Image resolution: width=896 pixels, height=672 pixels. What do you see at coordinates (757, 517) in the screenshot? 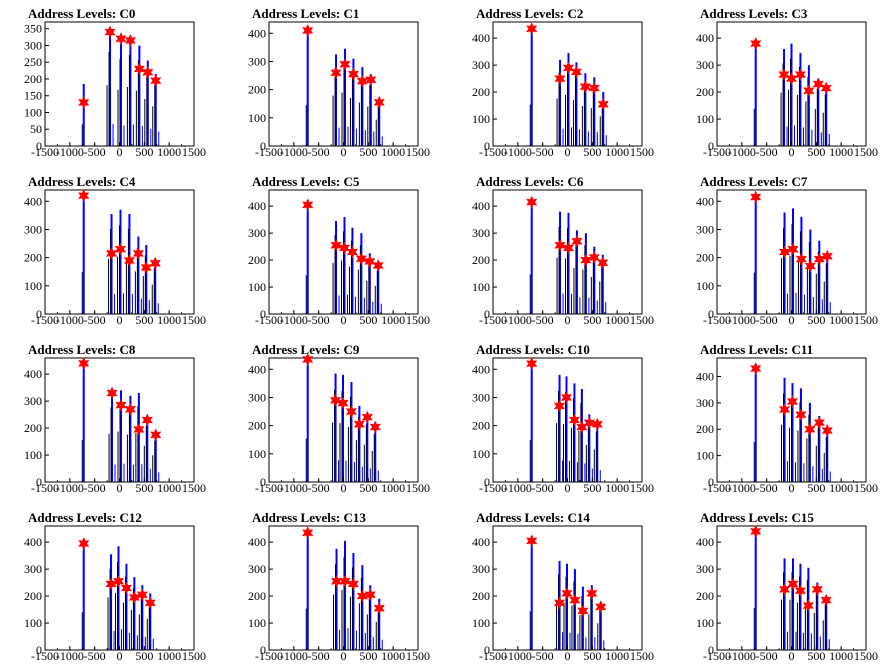
I see `panel-title: Address Levels: C15` at bounding box center [757, 517].